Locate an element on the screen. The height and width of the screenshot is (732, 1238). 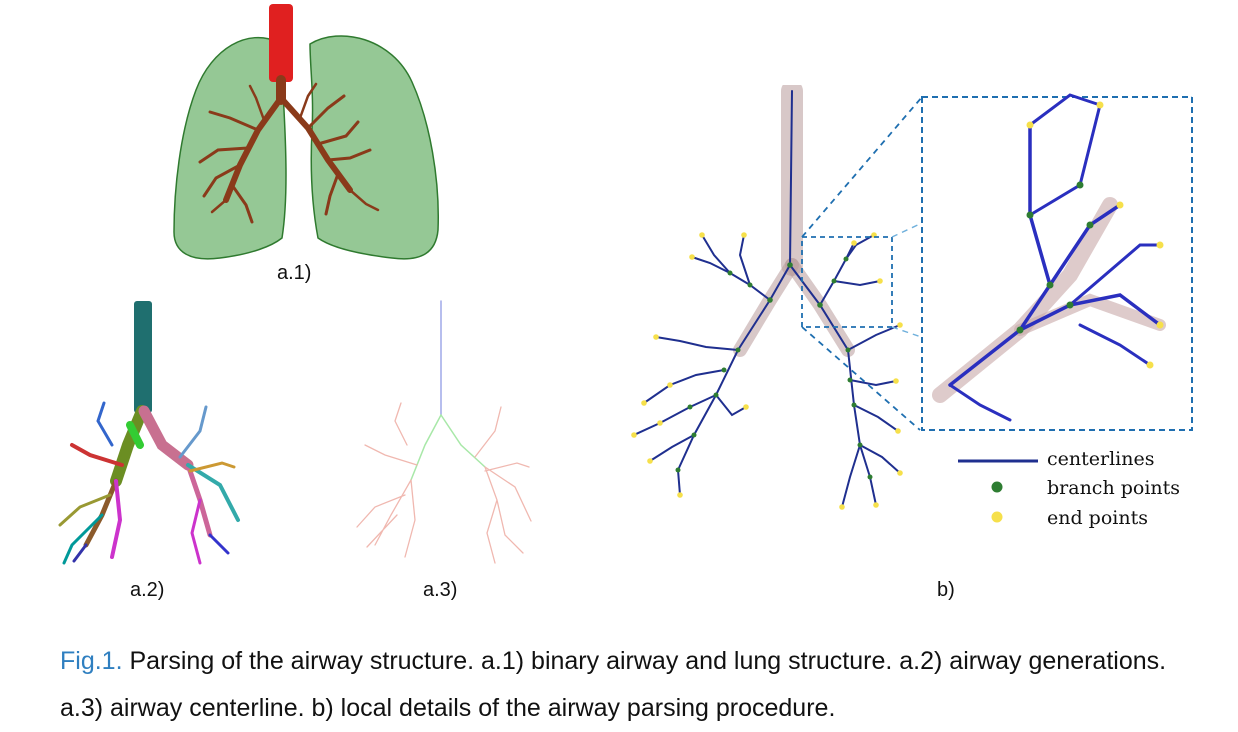
zoom-end-points is located at coordinates (1095, 235).